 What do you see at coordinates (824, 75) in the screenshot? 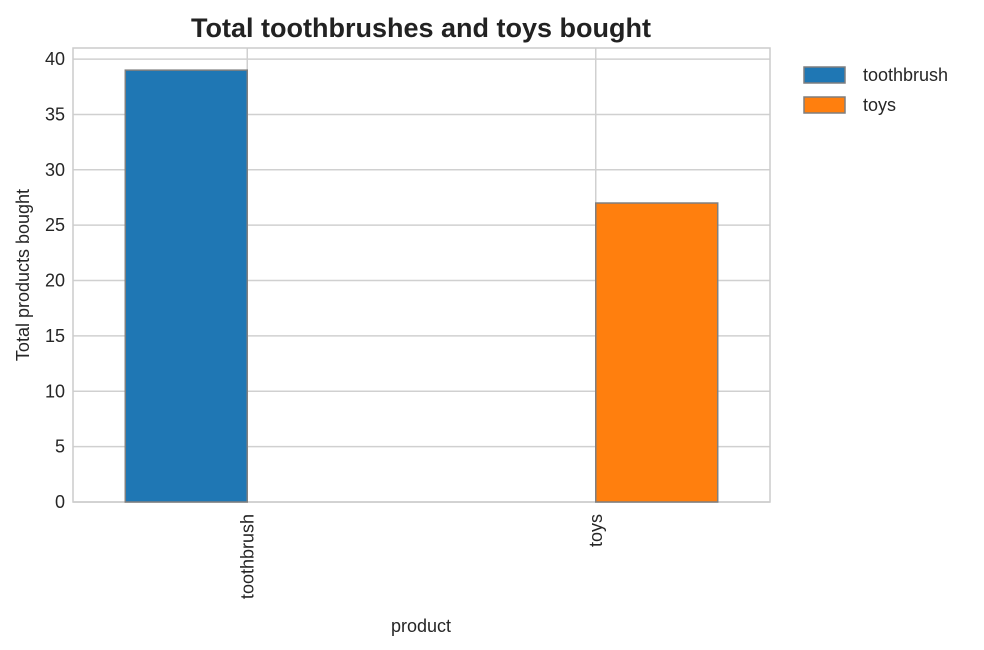
I see `legend-swatch-toothbrush` at bounding box center [824, 75].